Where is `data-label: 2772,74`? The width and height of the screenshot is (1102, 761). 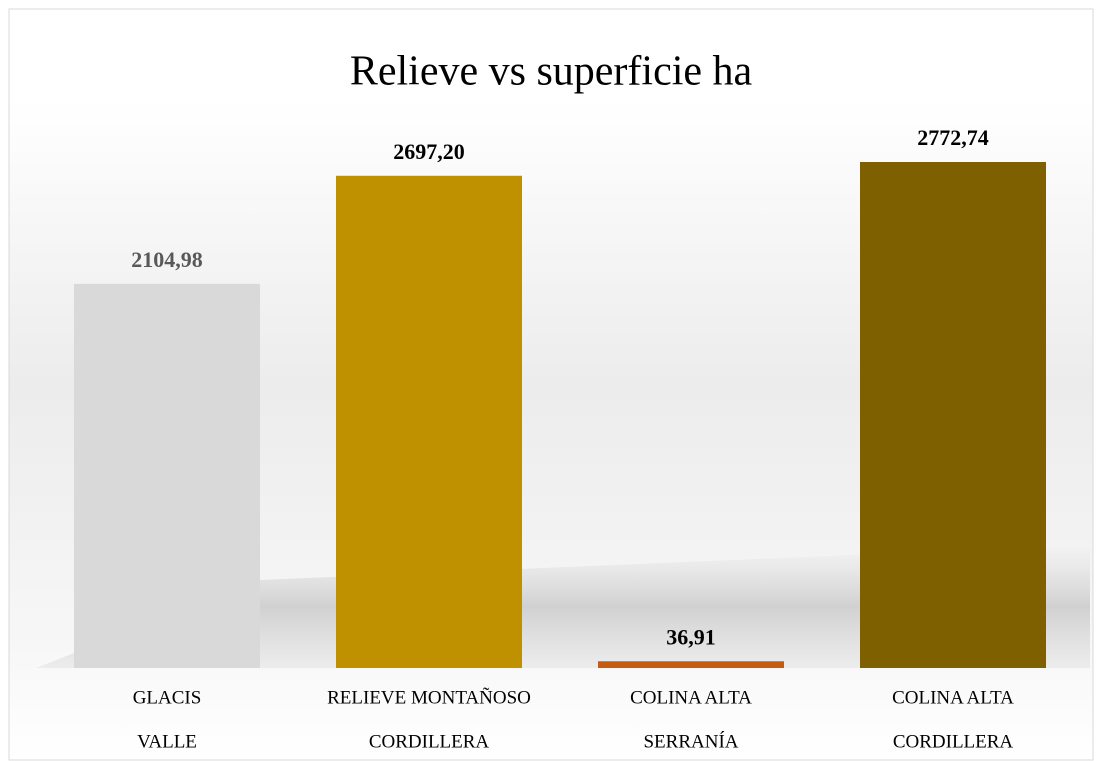
data-label: 2772,74 is located at coordinates (953, 137).